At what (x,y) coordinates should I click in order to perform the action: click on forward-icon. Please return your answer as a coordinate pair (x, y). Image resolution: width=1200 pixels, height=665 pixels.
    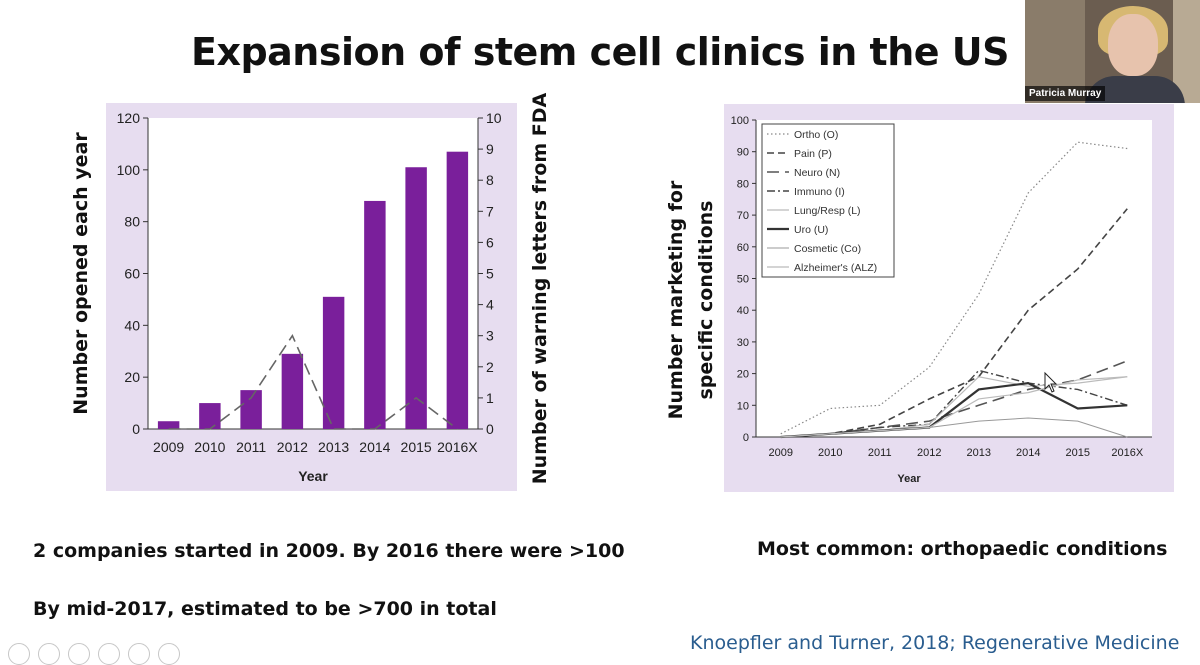
    Looking at the image, I should click on (49, 654).